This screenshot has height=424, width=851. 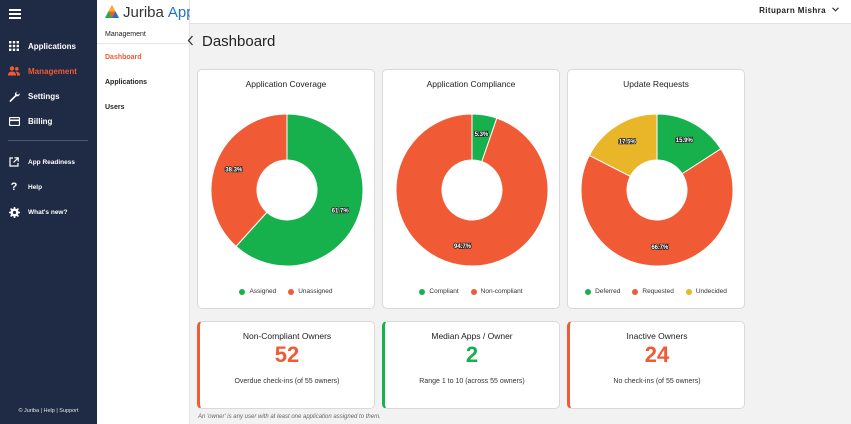 What do you see at coordinates (190, 42) in the screenshot?
I see `back-chevron-icon` at bounding box center [190, 42].